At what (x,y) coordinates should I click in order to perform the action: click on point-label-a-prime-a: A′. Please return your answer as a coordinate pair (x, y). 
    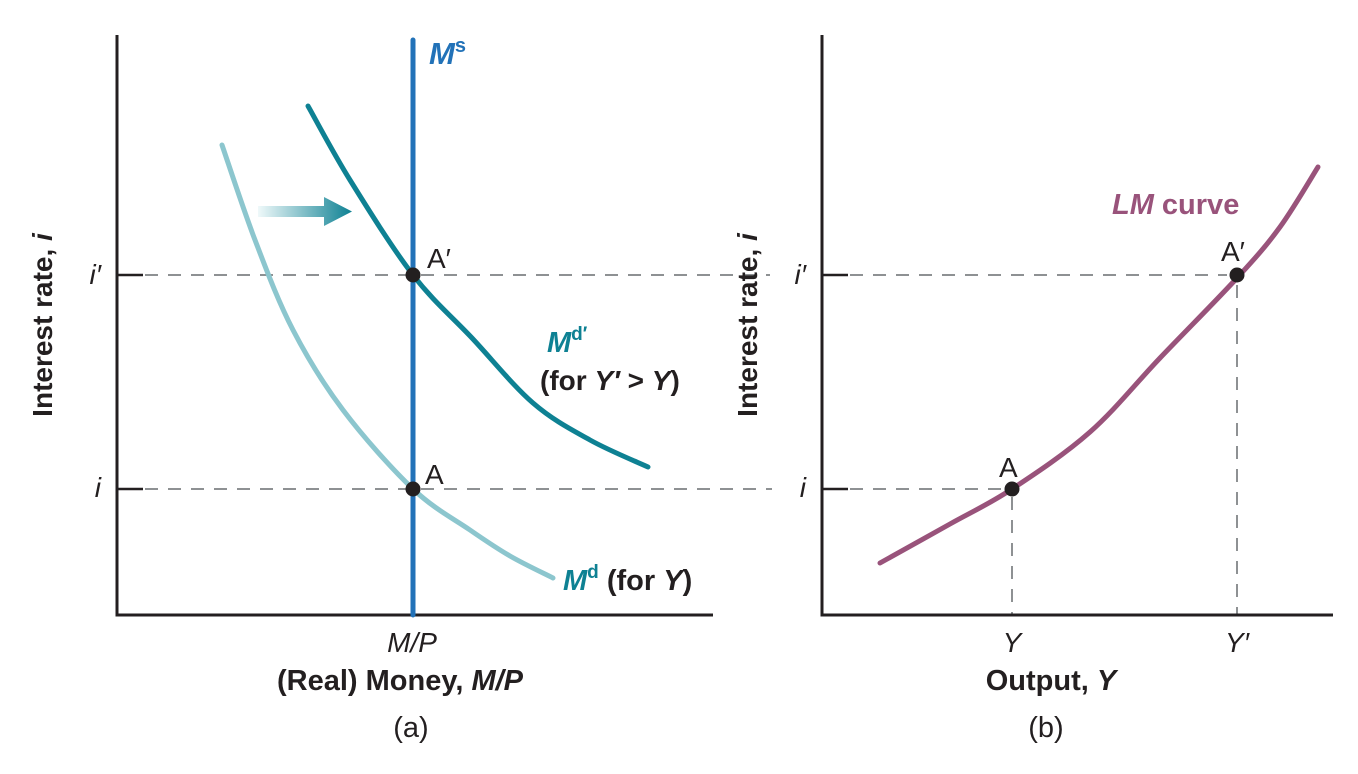
    Looking at the image, I should click on (439, 258).